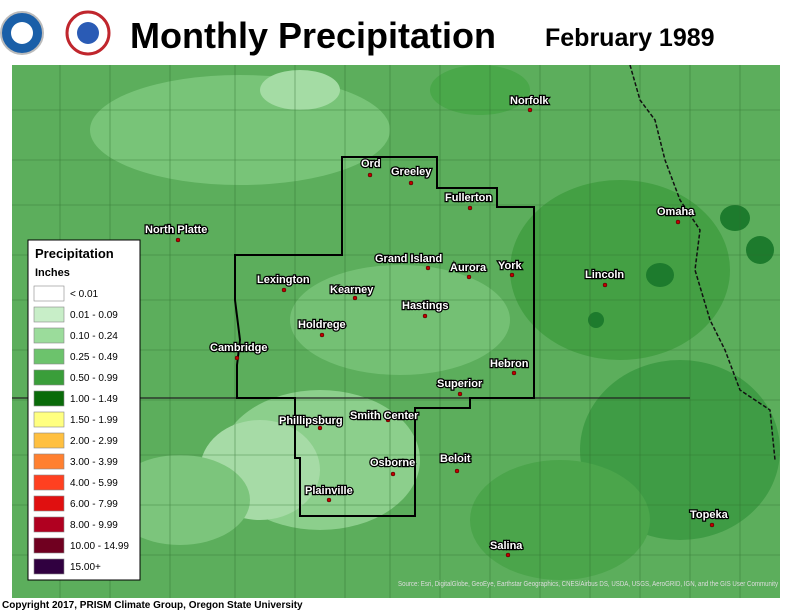 The height and width of the screenshot is (612, 792). Describe the element at coordinates (94, 357) in the screenshot. I see `legend-label: 0.25 - 0.49` at that location.